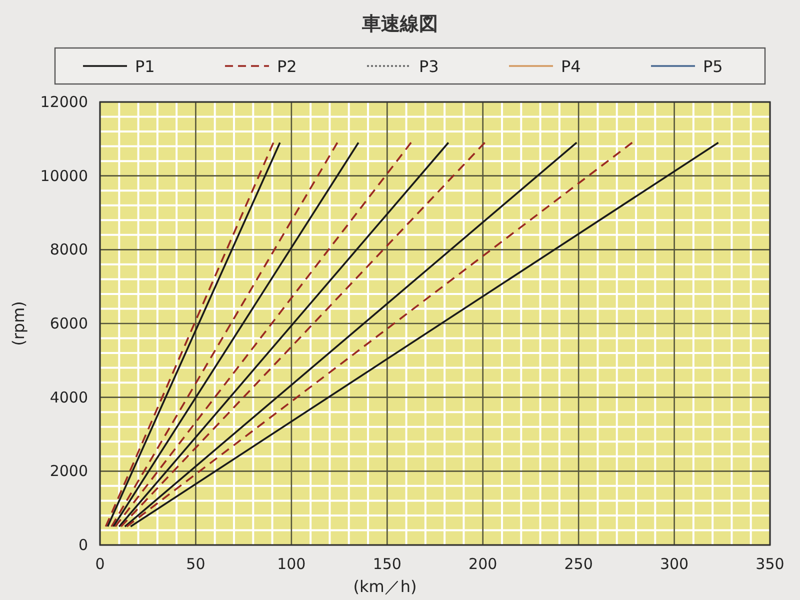  What do you see at coordinates (291, 564) in the screenshot?
I see `x-tick-label: 100` at bounding box center [291, 564].